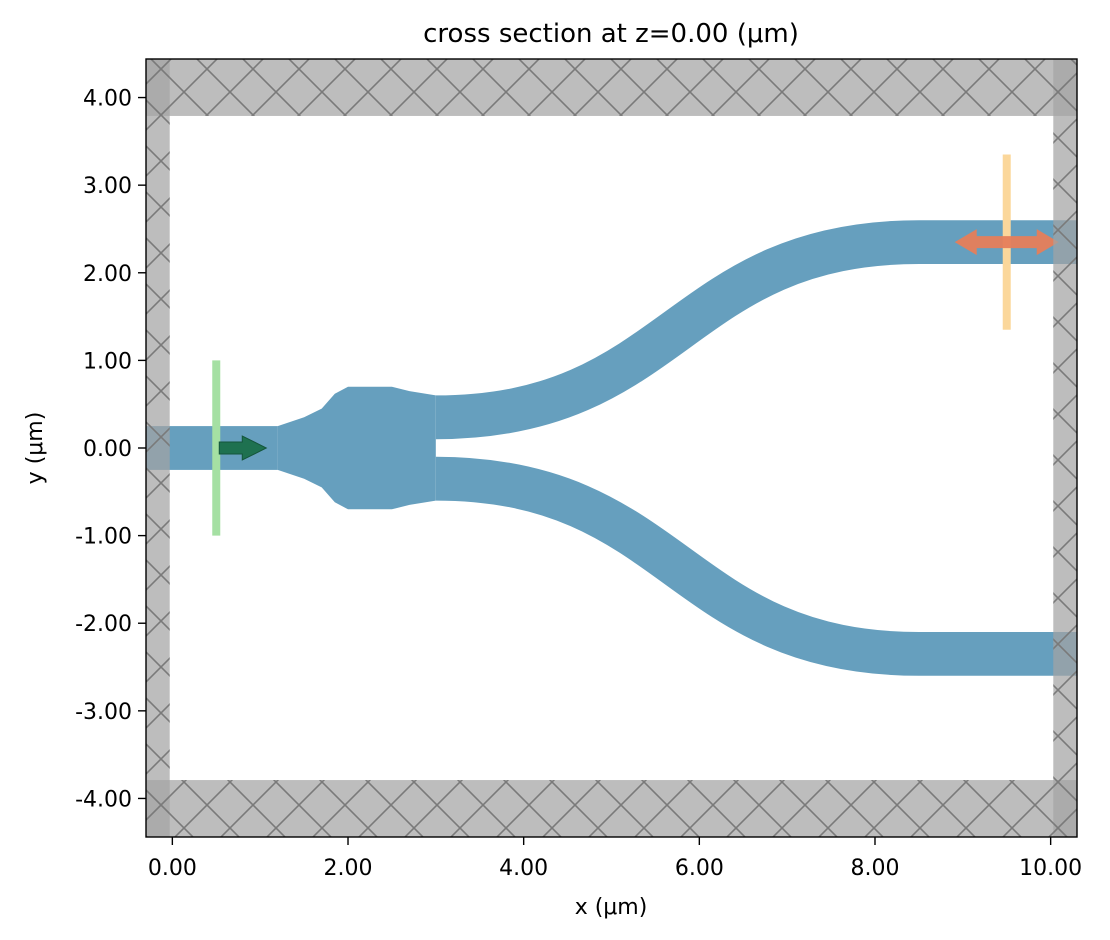 Image resolution: width=1110 pixels, height=940 pixels. I want to click on y-tick-label: -3.00, so click(103, 712).